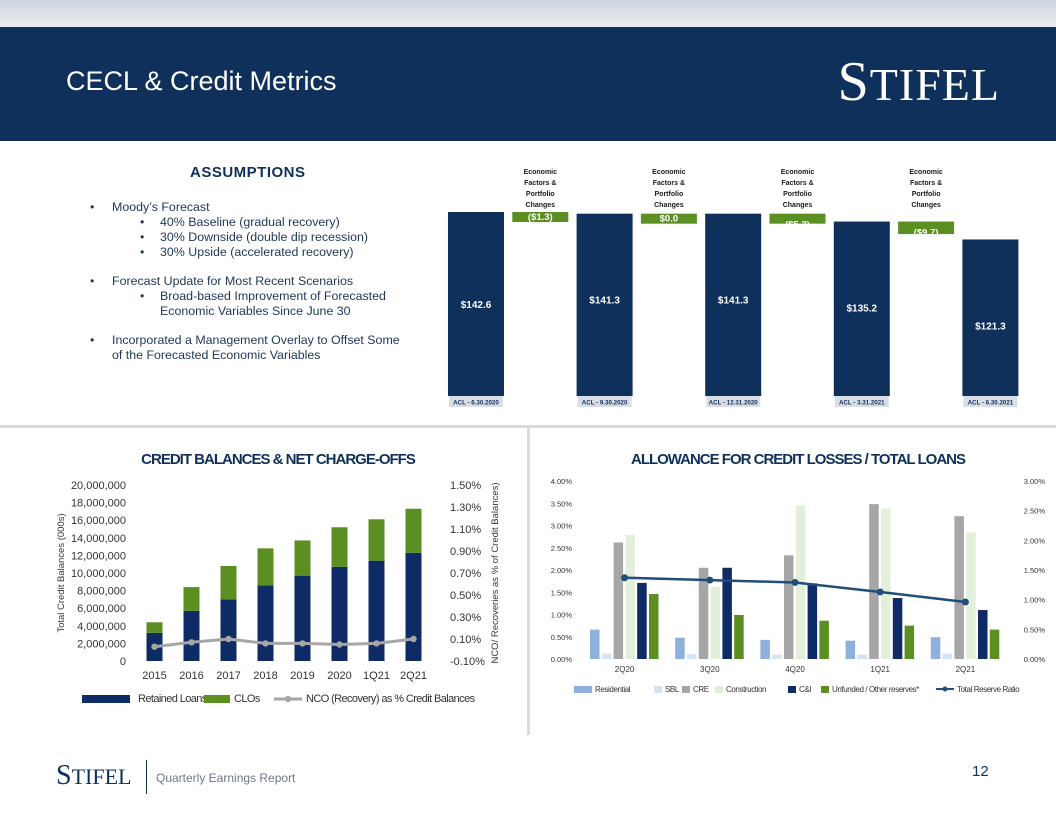 This screenshot has height=816, width=1056. I want to click on category-label: ACL - 9.30.2020, so click(605, 403).